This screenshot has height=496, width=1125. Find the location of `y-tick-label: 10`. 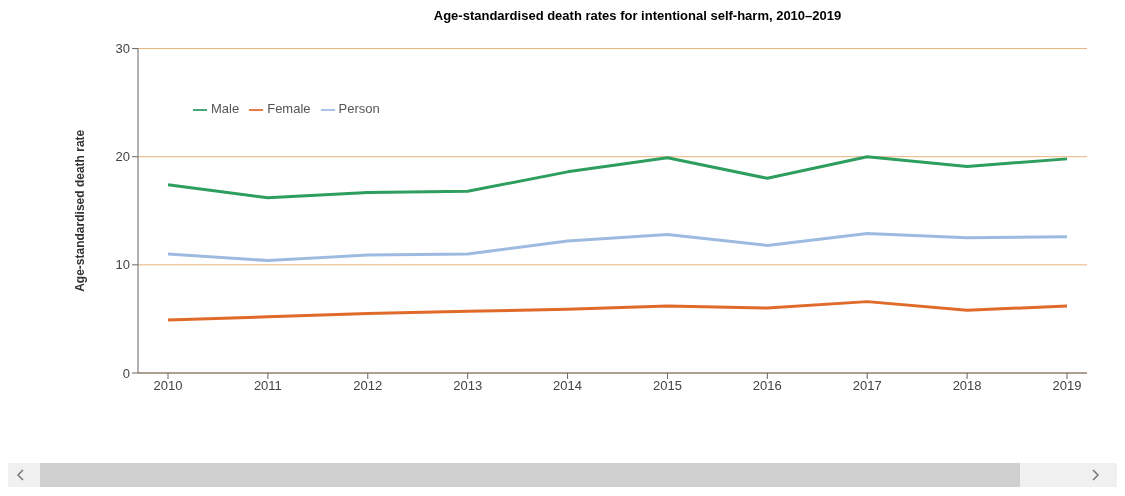

y-tick-label: 10 is located at coordinates (122, 265).